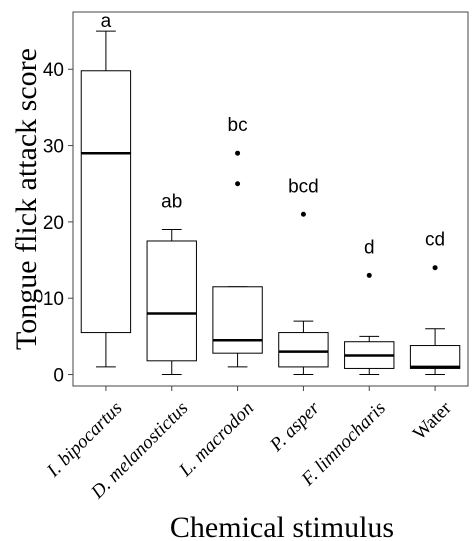 The width and height of the screenshot is (476, 541). I want to click on box-group: cd, so click(435, 303).